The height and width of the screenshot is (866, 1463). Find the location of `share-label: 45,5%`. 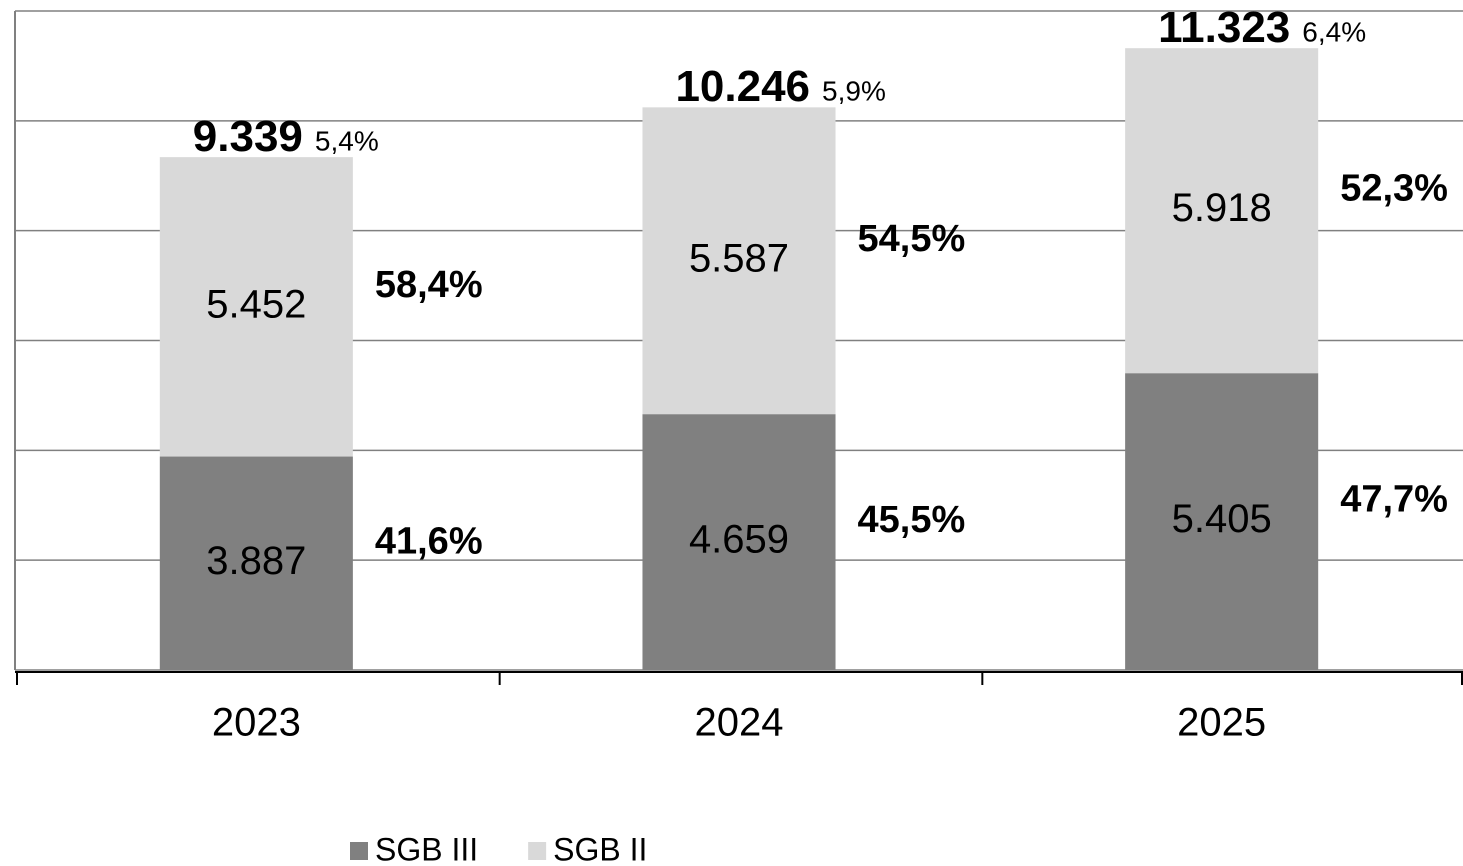

share-label: 45,5% is located at coordinates (912, 520).